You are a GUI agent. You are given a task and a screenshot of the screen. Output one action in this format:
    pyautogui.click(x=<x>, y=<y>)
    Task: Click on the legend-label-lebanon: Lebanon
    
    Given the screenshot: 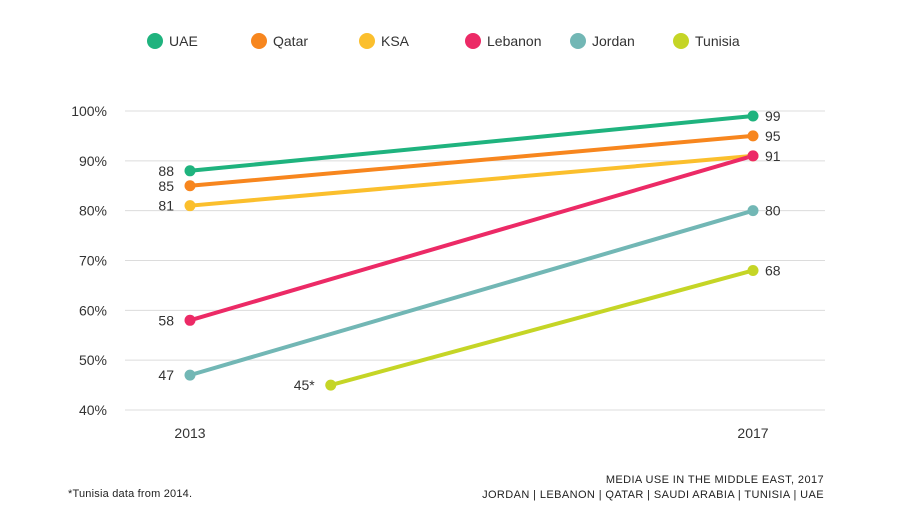 What is the action you would take?
    pyautogui.click(x=514, y=41)
    